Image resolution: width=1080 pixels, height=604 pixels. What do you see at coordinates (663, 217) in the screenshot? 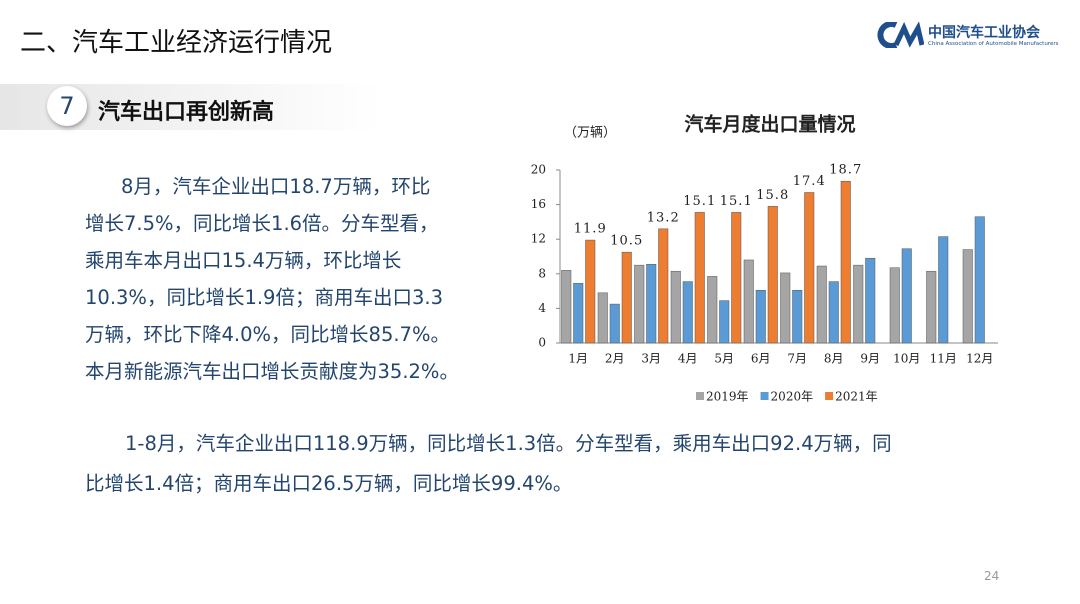
I see `data-label: 13.2` at bounding box center [663, 217].